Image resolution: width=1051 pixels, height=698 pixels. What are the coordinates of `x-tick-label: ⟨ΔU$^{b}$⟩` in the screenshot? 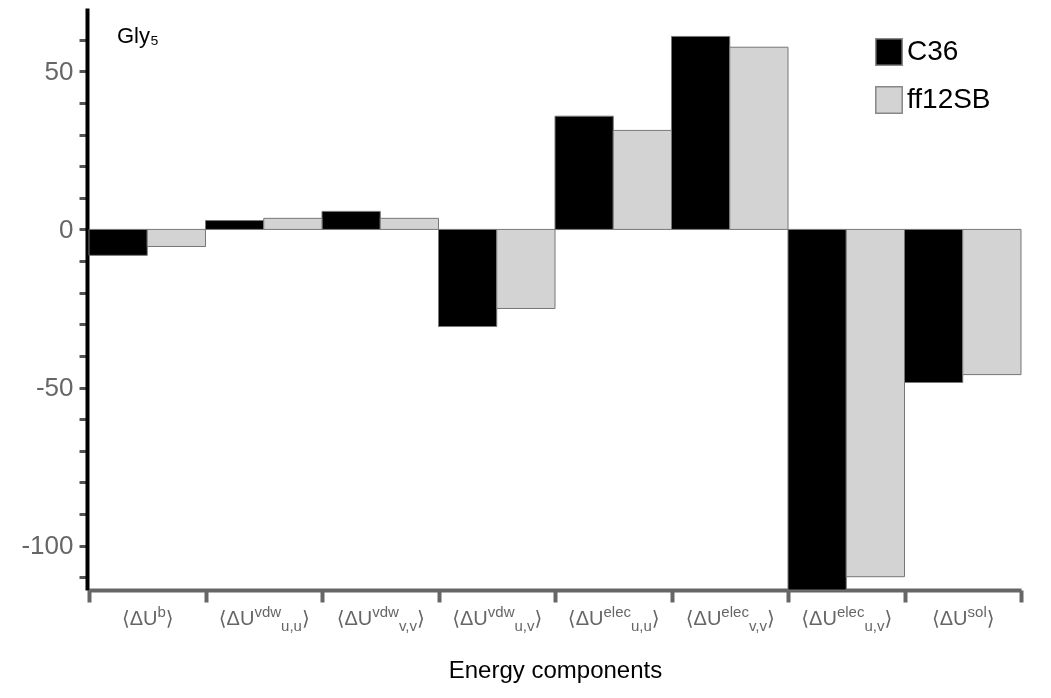 It's located at (147, 615).